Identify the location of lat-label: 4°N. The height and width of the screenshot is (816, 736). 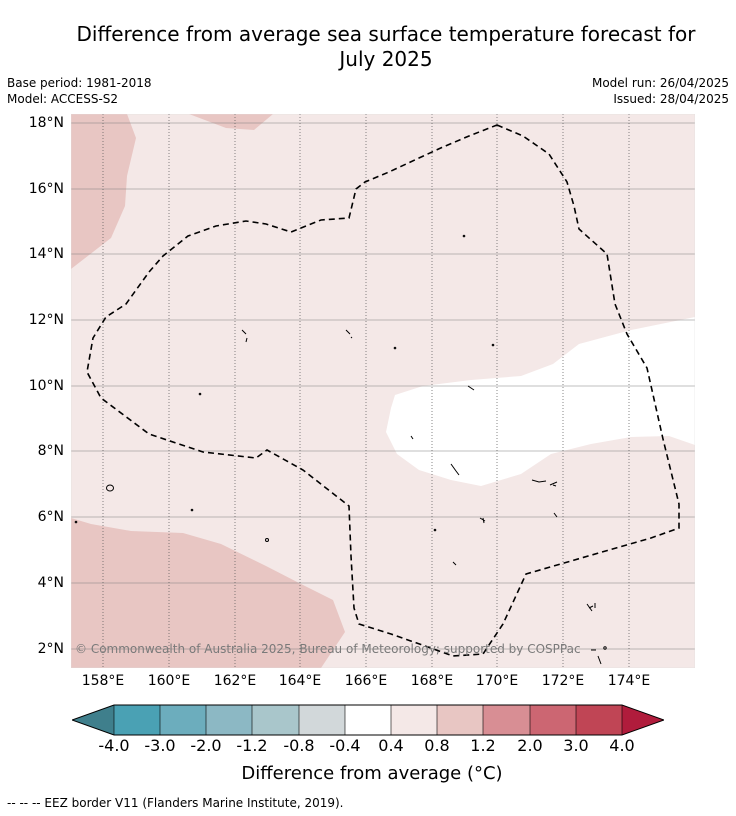
(50, 583).